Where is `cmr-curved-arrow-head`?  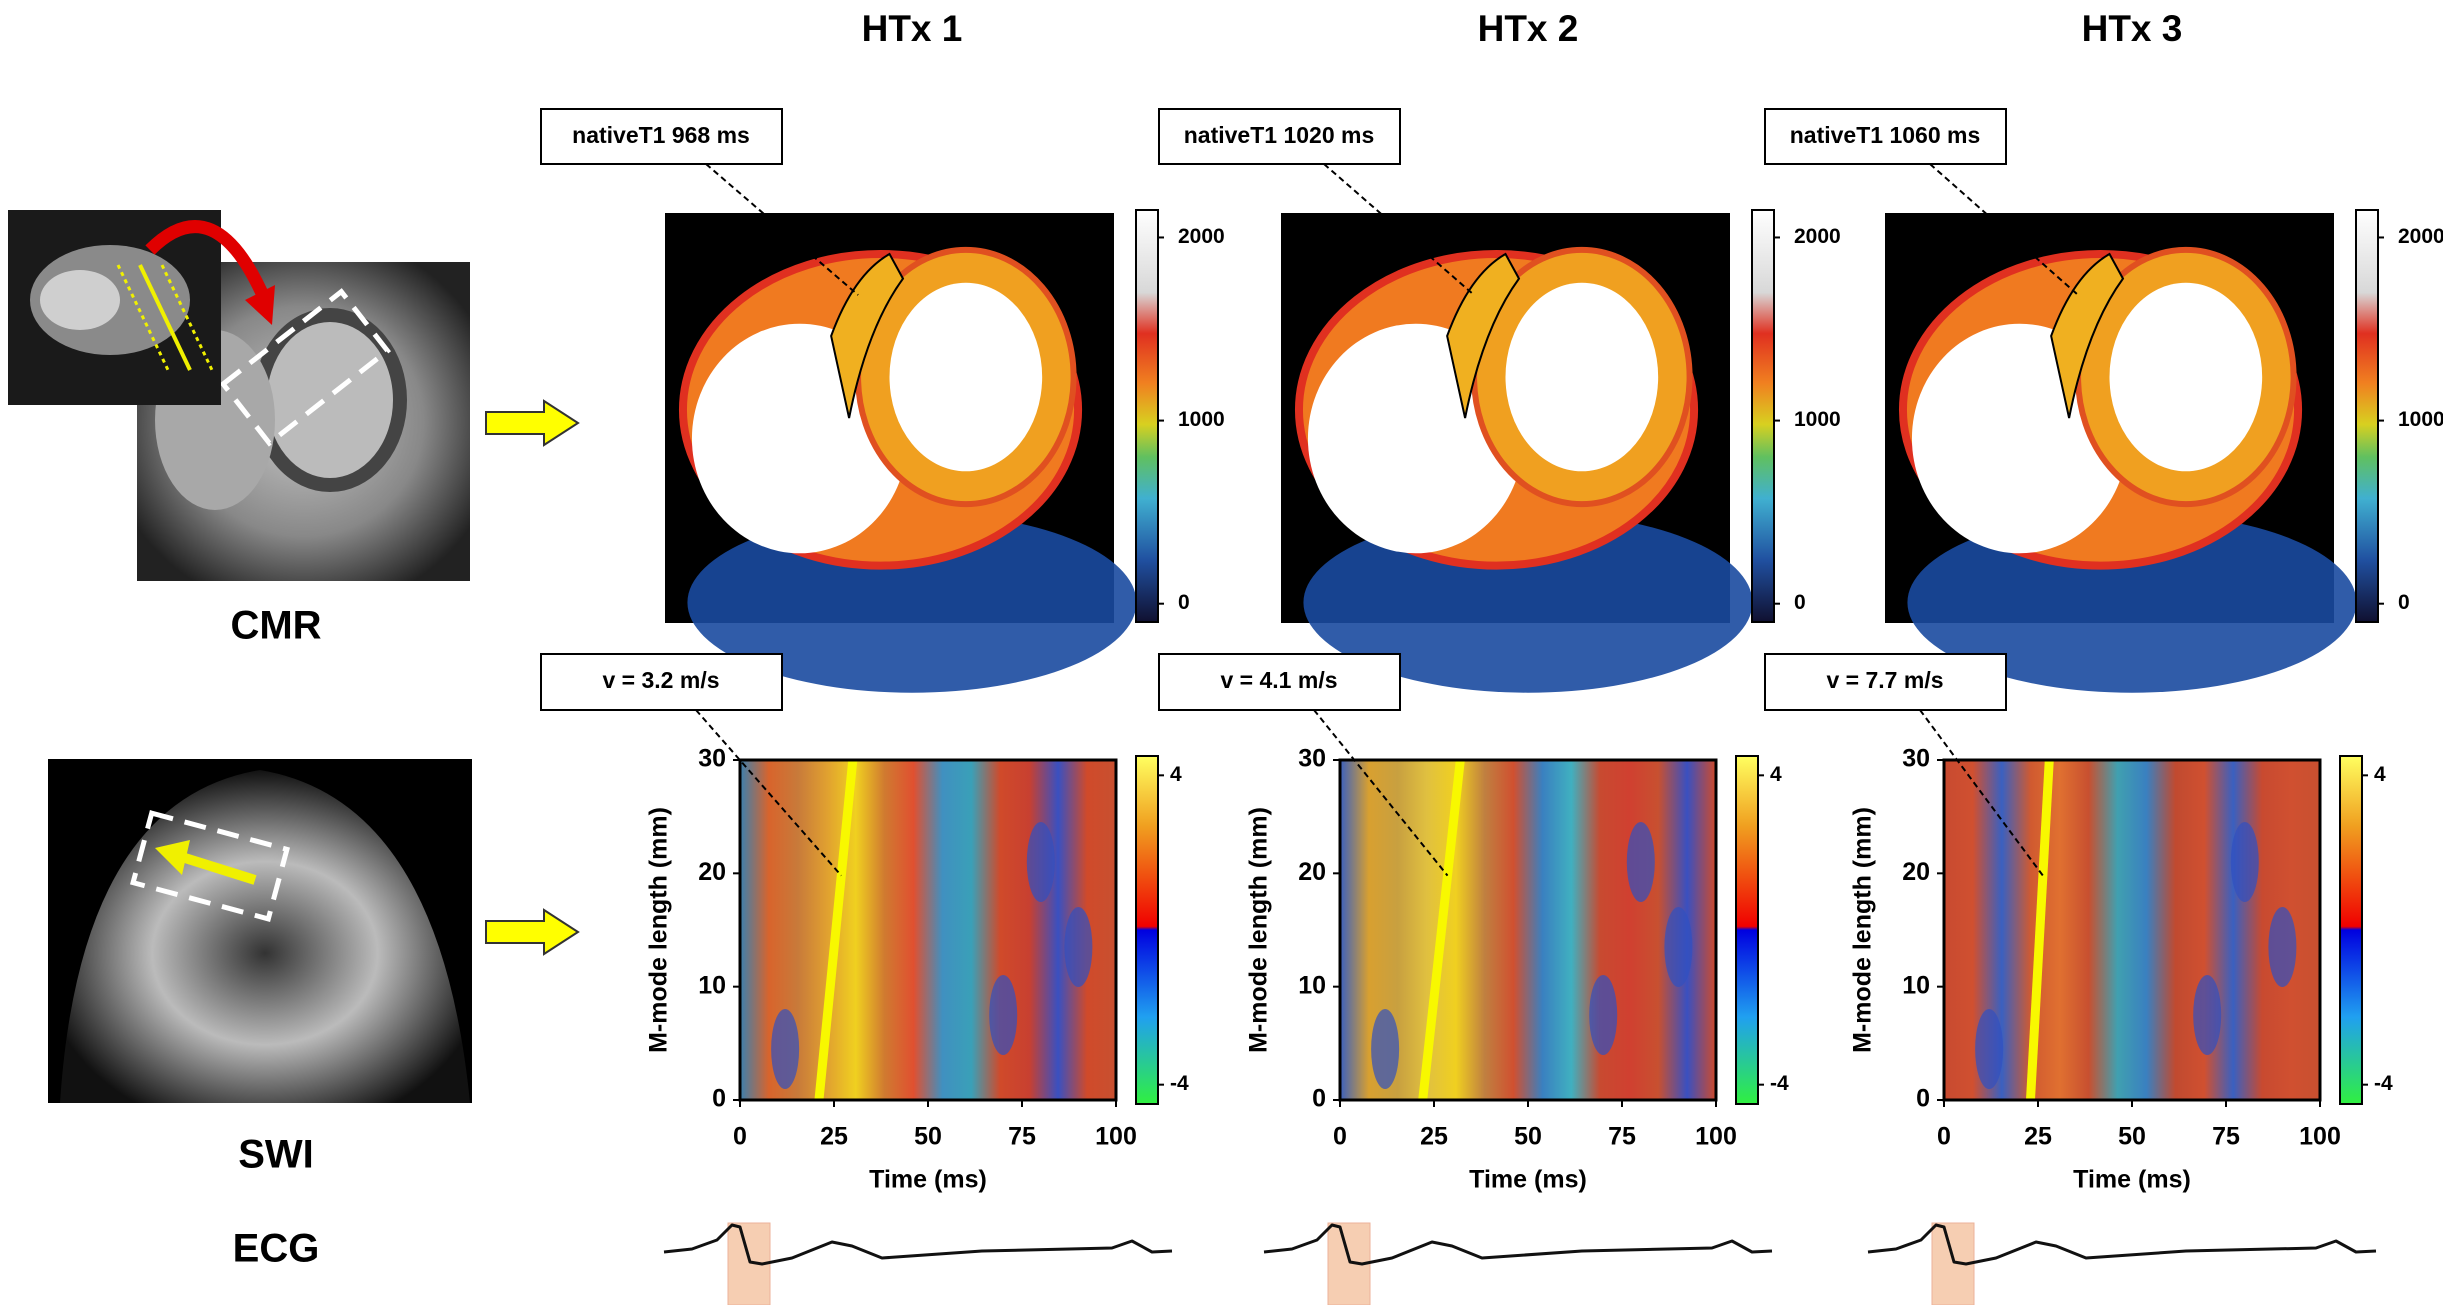
cmr-curved-arrow-head is located at coordinates (260, 305).